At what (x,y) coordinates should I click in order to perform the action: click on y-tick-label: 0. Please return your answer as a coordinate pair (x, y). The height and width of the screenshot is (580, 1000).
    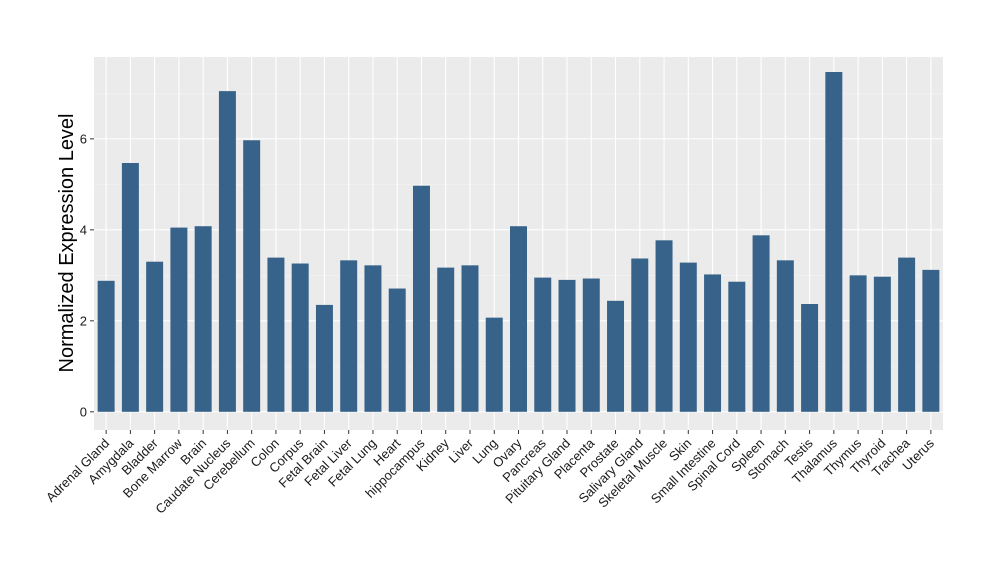
    Looking at the image, I should click on (83, 411).